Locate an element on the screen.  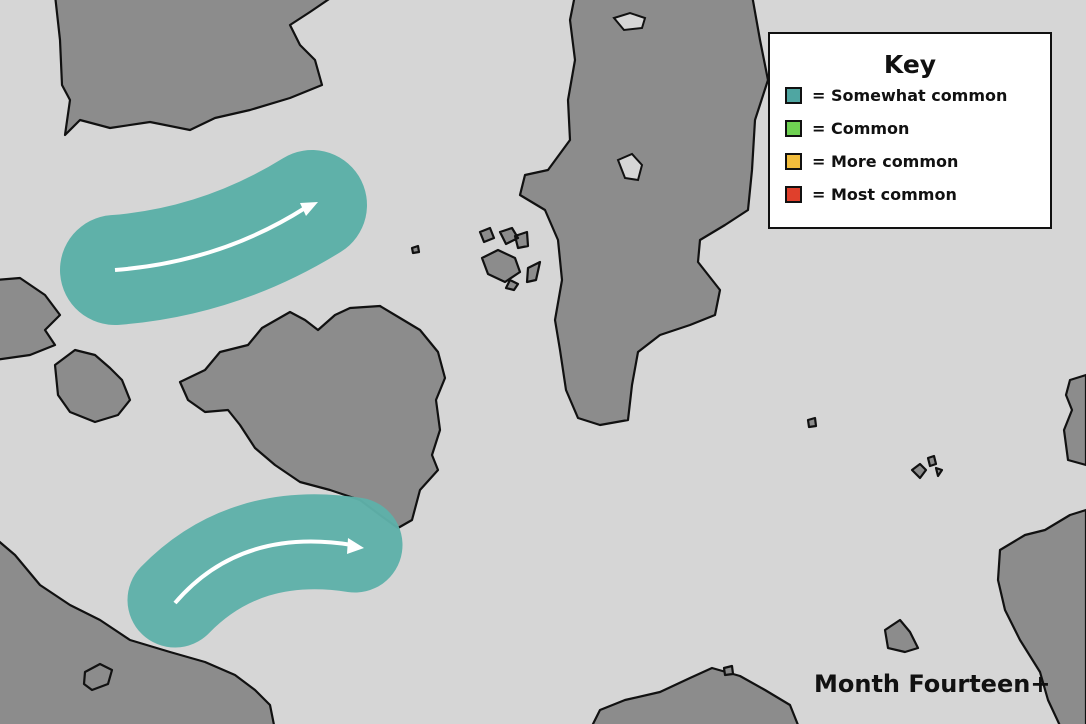
key-item-common: = Common is located at coordinates (917, 128).